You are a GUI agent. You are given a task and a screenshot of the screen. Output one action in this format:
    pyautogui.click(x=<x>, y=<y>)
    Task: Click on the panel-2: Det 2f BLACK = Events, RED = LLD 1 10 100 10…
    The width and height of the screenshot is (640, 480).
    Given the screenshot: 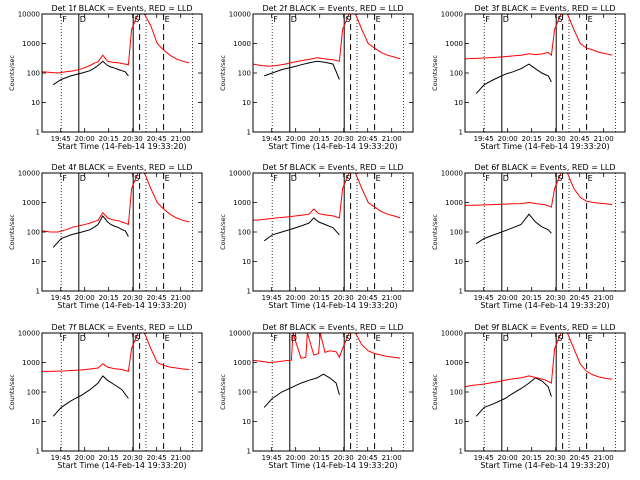 What is the action you would take?
    pyautogui.click(x=316, y=77)
    